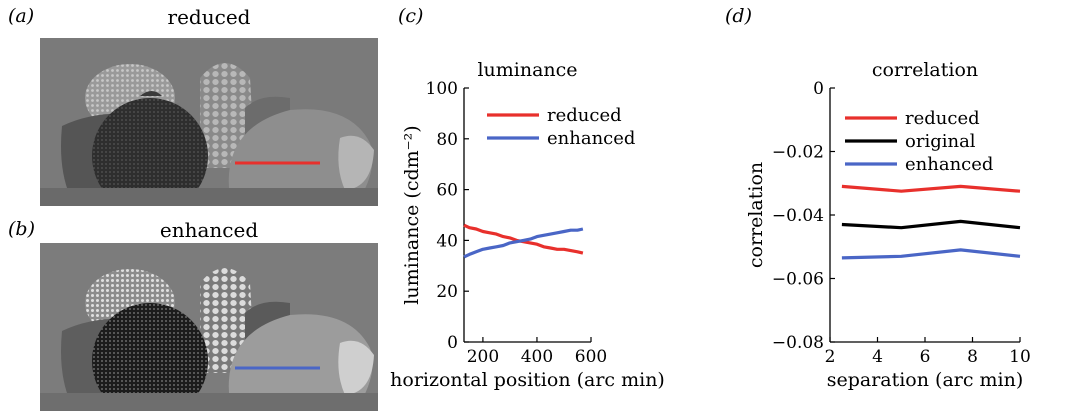 The width and height of the screenshot is (1067, 412). I want to click on x-tick-label: 200, so click(483, 357).